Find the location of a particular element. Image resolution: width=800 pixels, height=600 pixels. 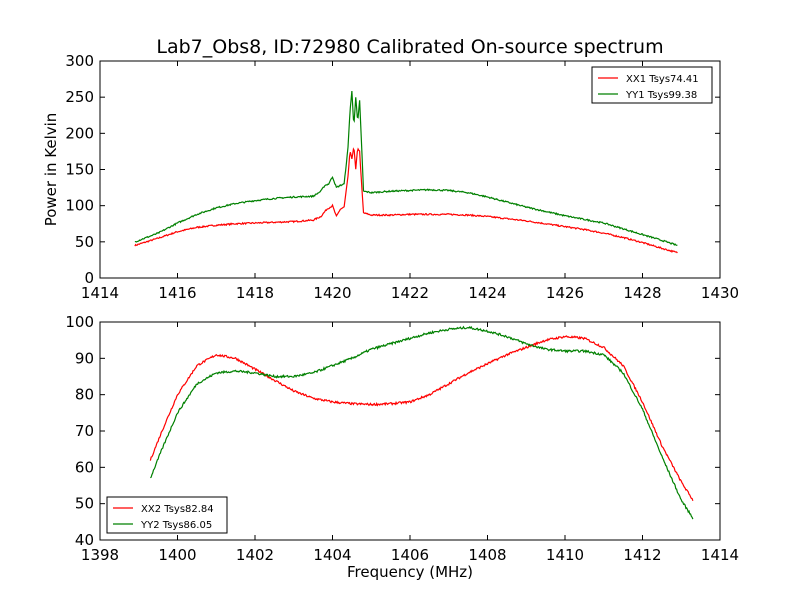

legend-bottom: XX2 Tsys82.84 YY2 Tsys86.05 is located at coordinates (167, 515).